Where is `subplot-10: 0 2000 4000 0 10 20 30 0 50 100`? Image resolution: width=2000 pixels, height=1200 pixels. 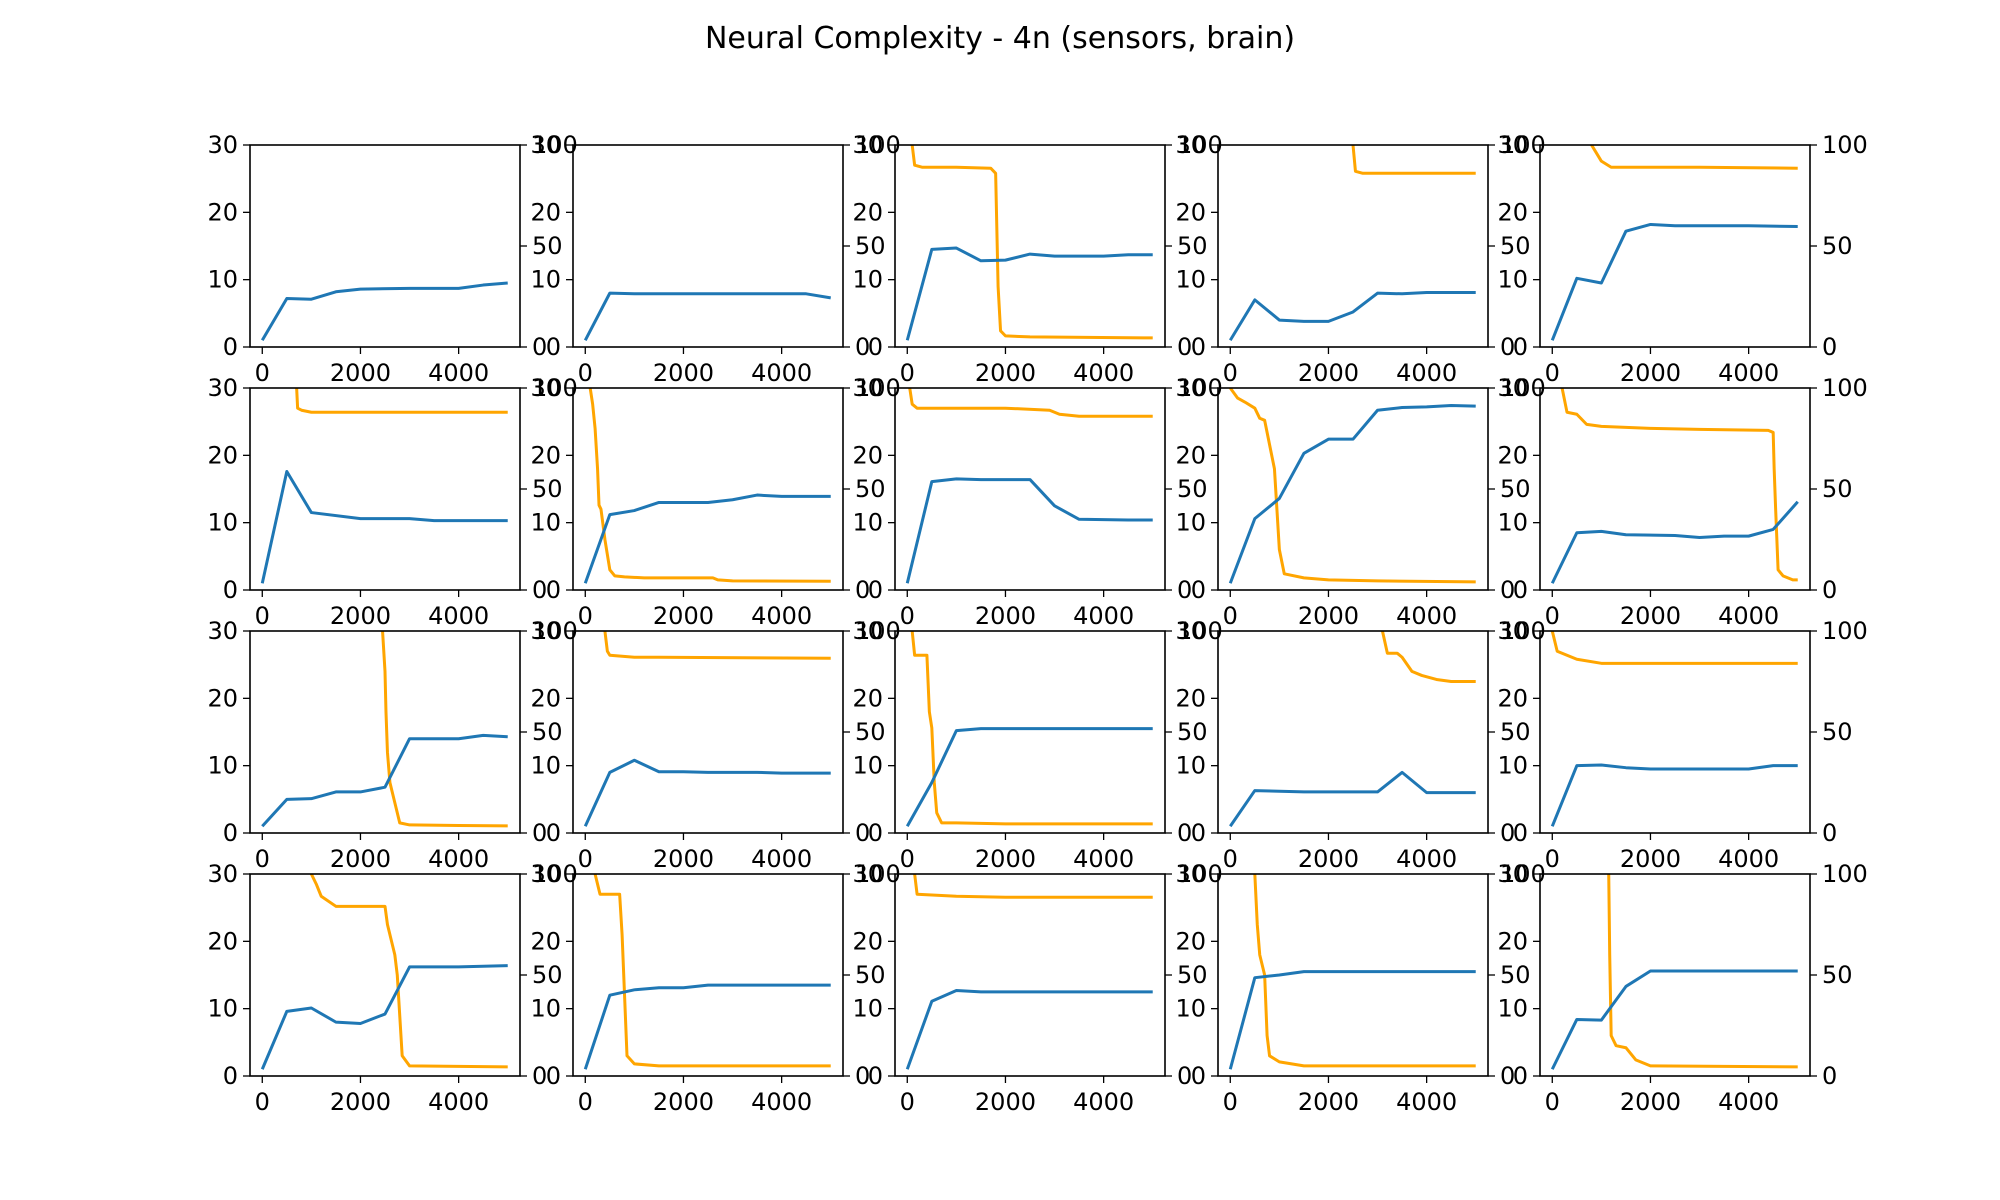 subplot-10: 0 2000 4000 0 10 20 30 0 50 100 is located at coordinates (1682, 502).